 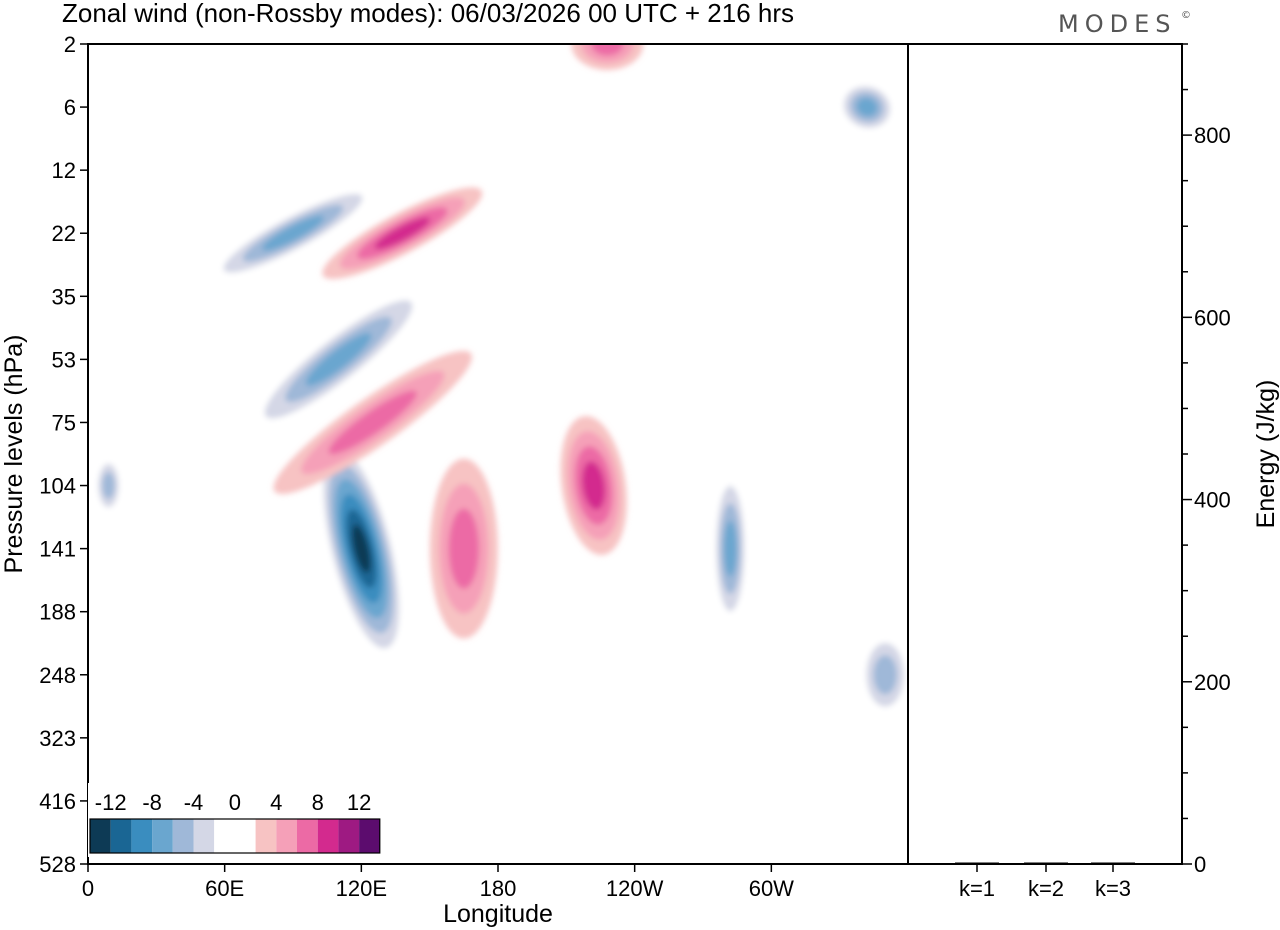 I want to click on energy-category-label: k=1, so click(x=977, y=888).